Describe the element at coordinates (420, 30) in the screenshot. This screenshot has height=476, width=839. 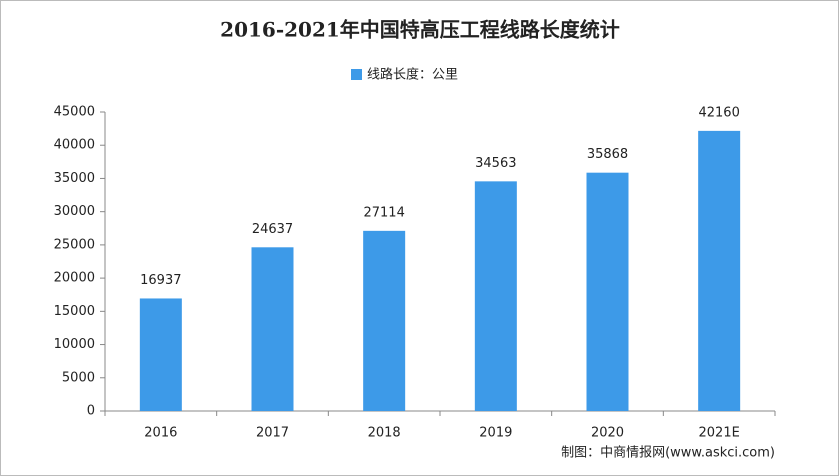
I see `chart-title: 2016-2021年中国特高压工程线路长度统计` at that location.